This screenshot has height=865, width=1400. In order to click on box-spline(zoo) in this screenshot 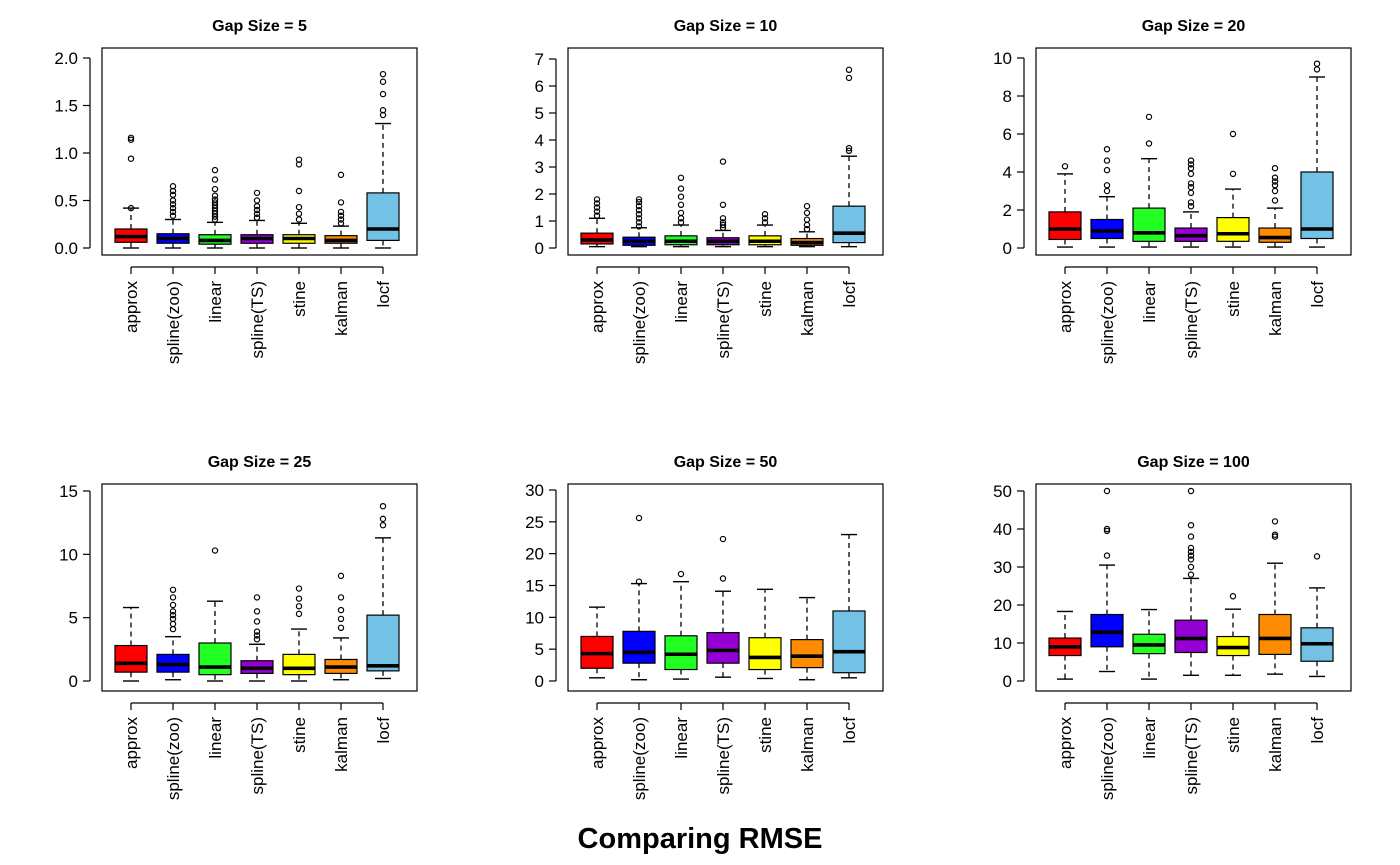, I will do `click(1107, 196)`.